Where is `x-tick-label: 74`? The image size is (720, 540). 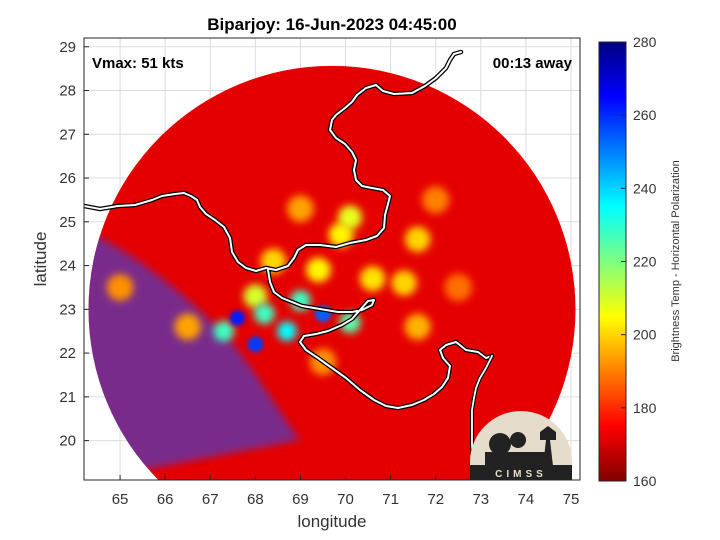
x-tick-label: 74 is located at coordinates (526, 499).